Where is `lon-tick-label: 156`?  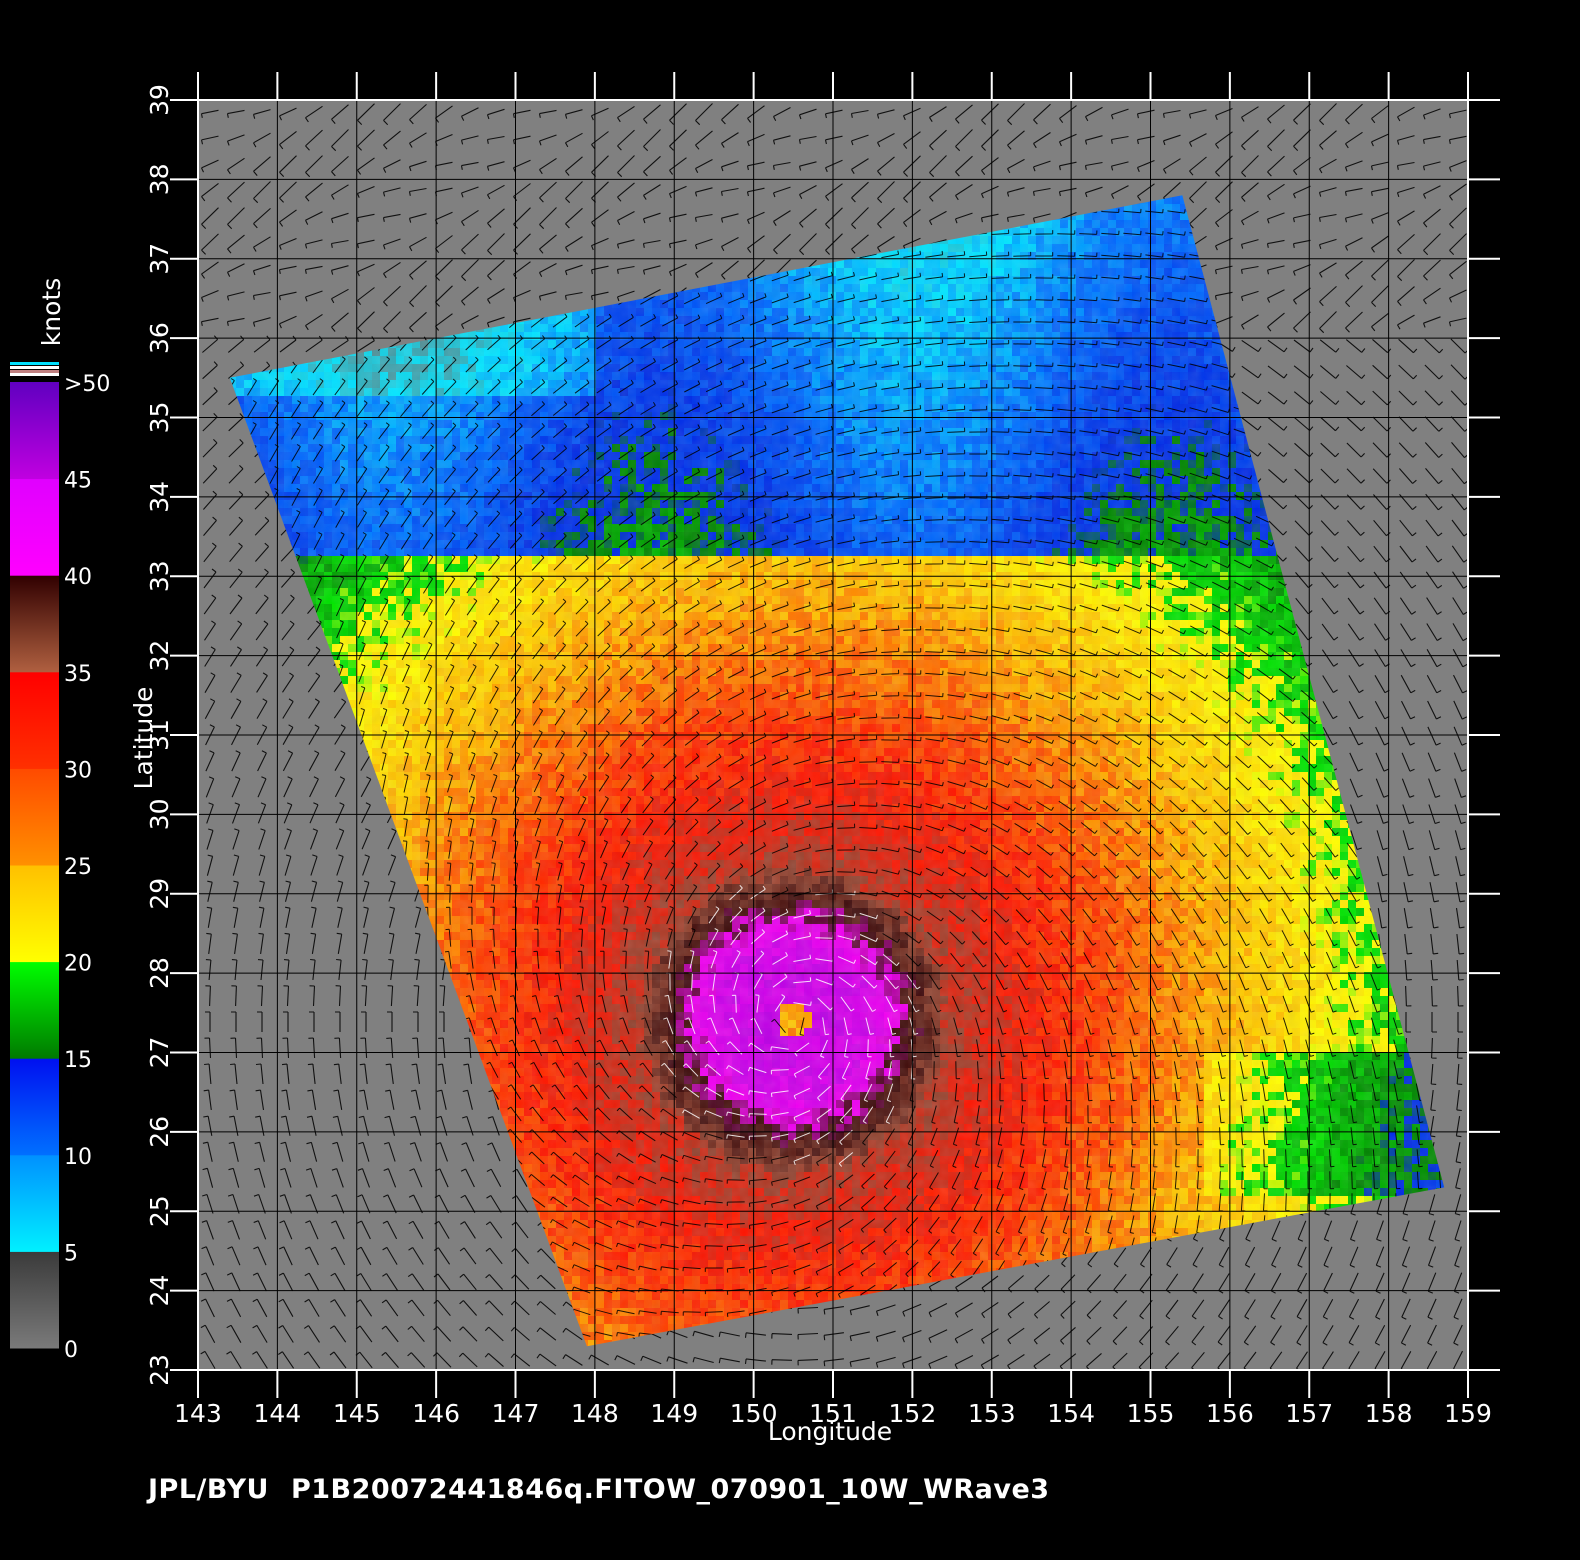 lon-tick-label: 156 is located at coordinates (1230, 1413).